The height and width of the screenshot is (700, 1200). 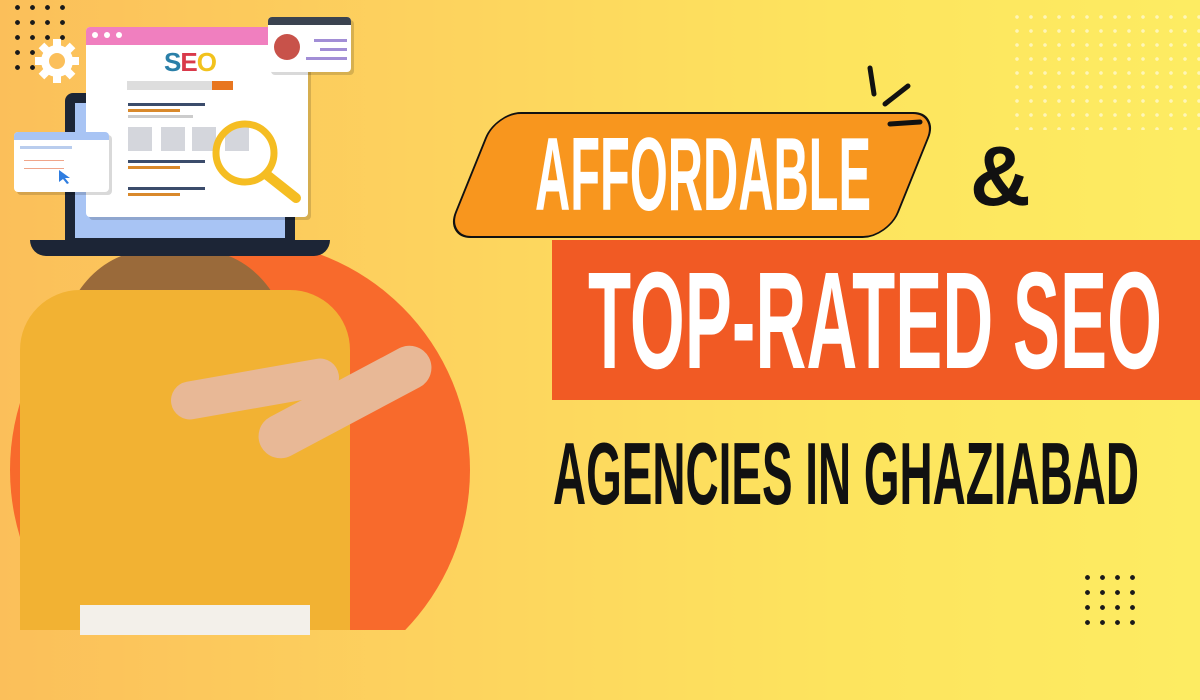 I want to click on laptop-base, so click(x=180, y=248).